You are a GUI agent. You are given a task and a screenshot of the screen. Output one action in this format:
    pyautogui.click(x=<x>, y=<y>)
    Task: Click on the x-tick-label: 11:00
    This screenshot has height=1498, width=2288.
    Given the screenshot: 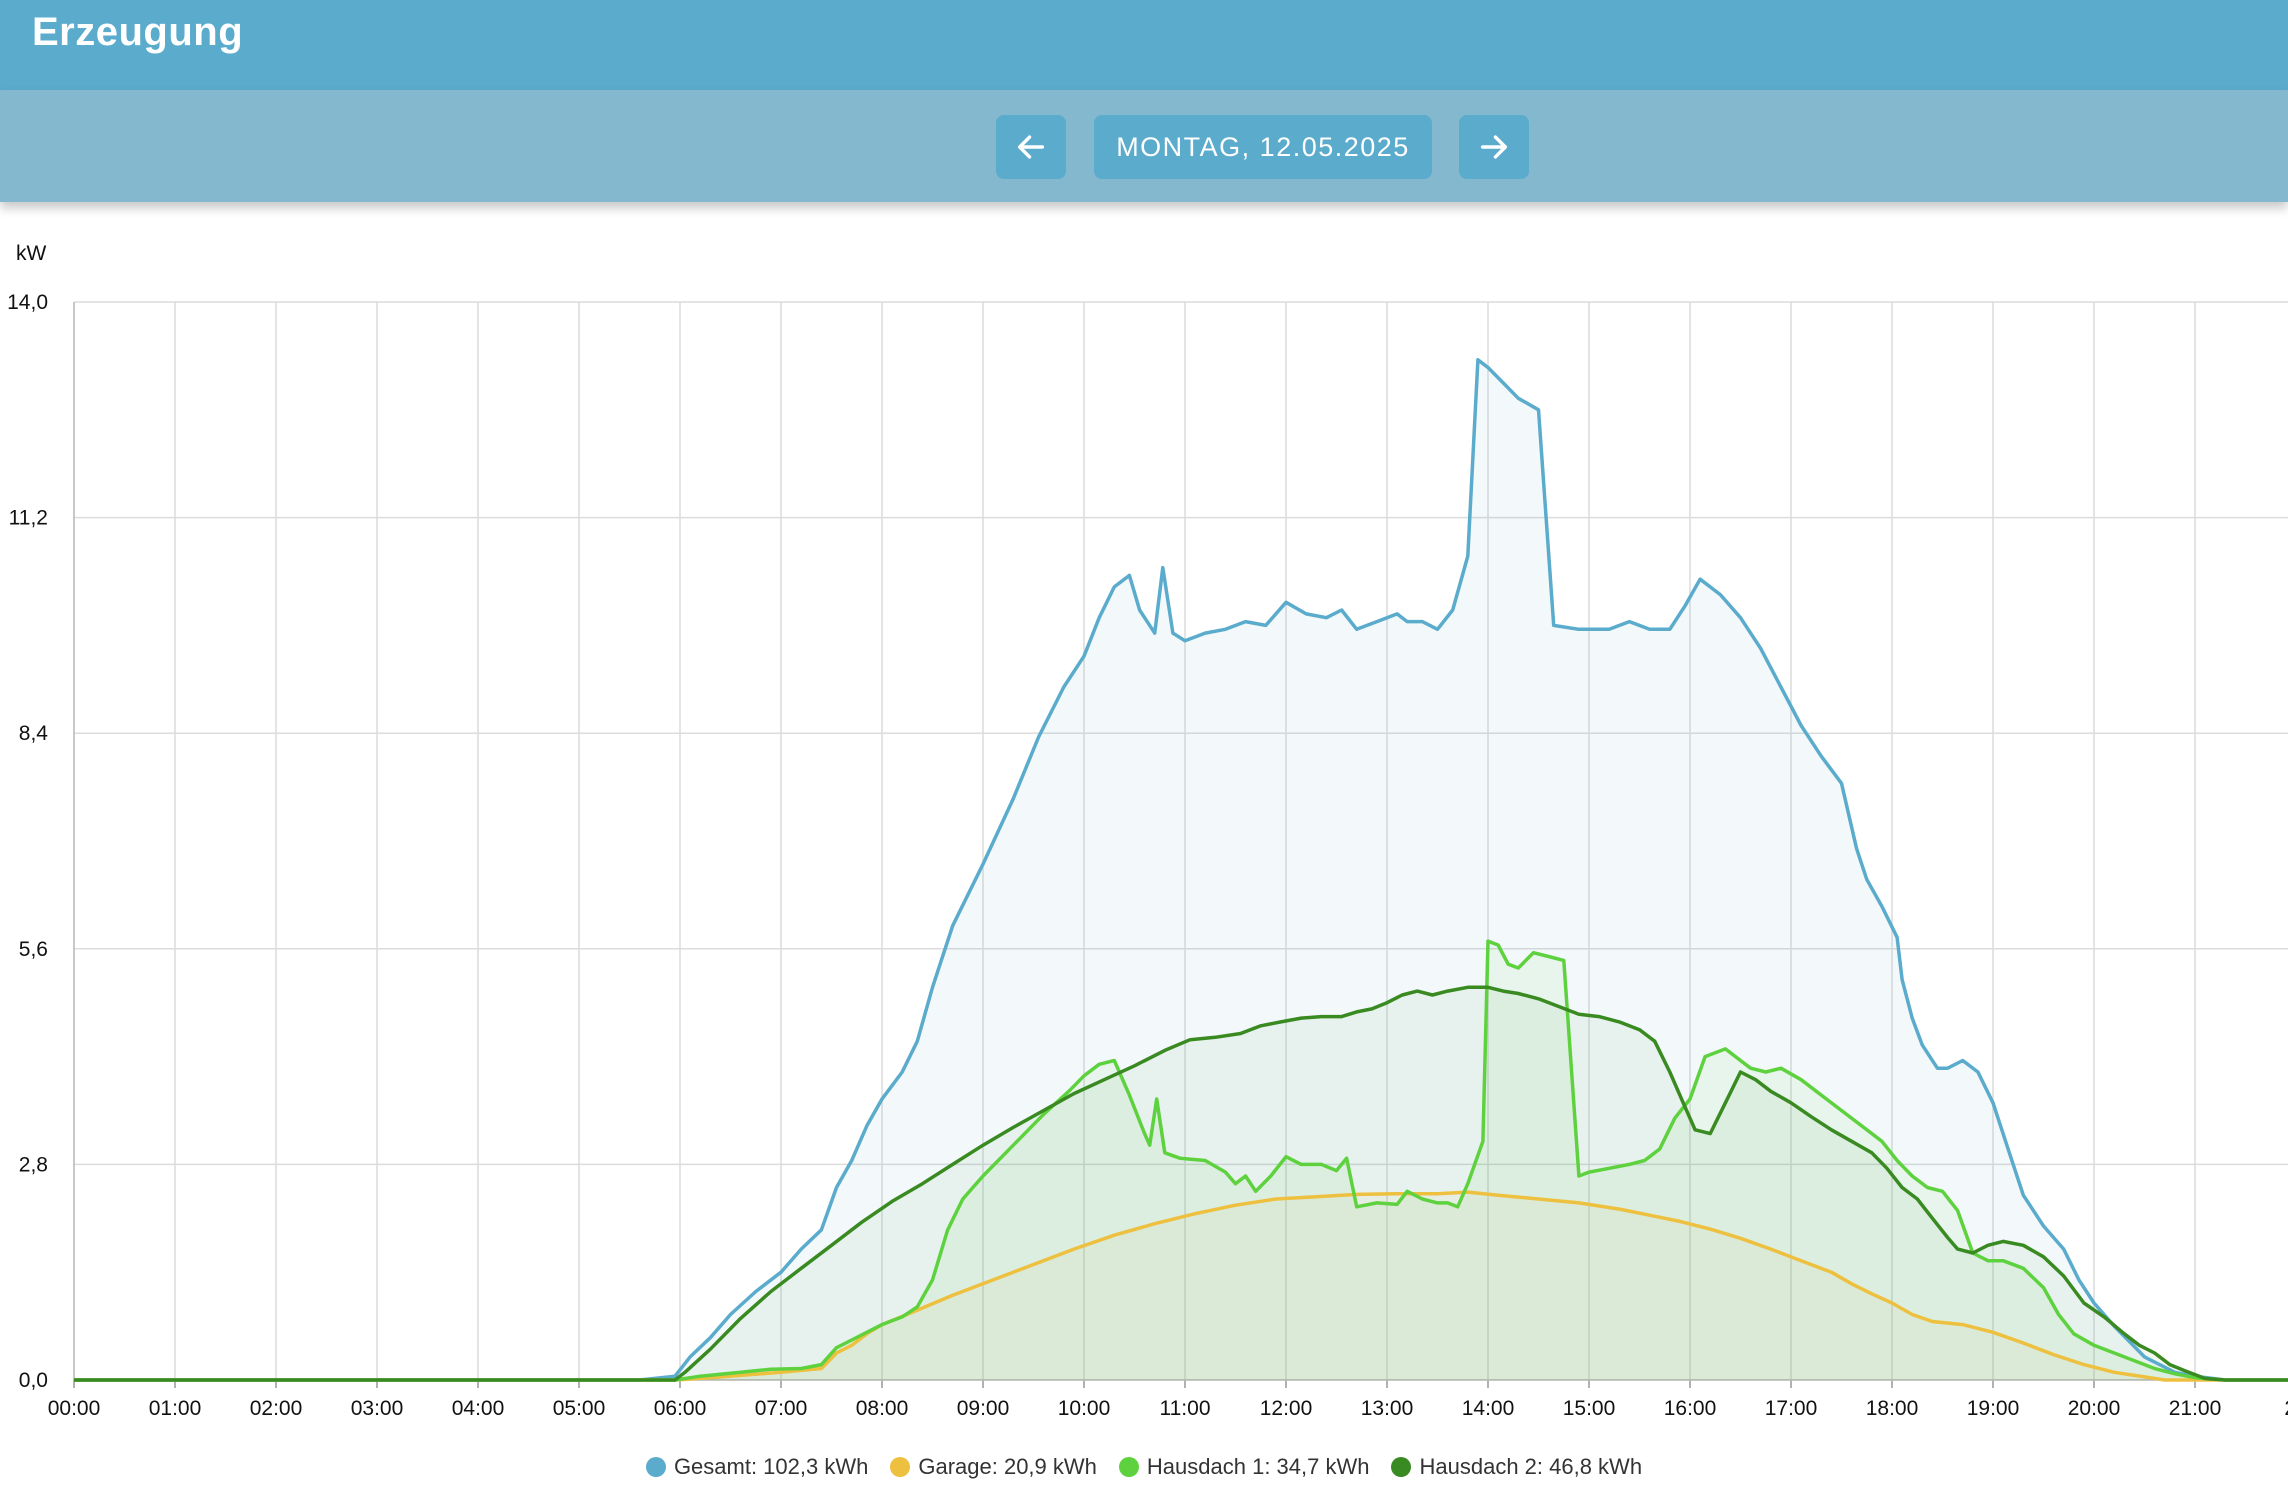 What is the action you would take?
    pyautogui.click(x=1185, y=1408)
    